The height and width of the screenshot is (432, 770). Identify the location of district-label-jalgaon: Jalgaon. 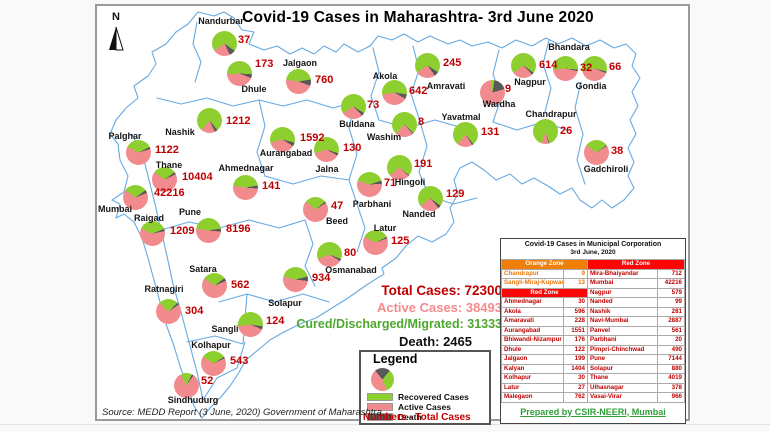
(300, 63).